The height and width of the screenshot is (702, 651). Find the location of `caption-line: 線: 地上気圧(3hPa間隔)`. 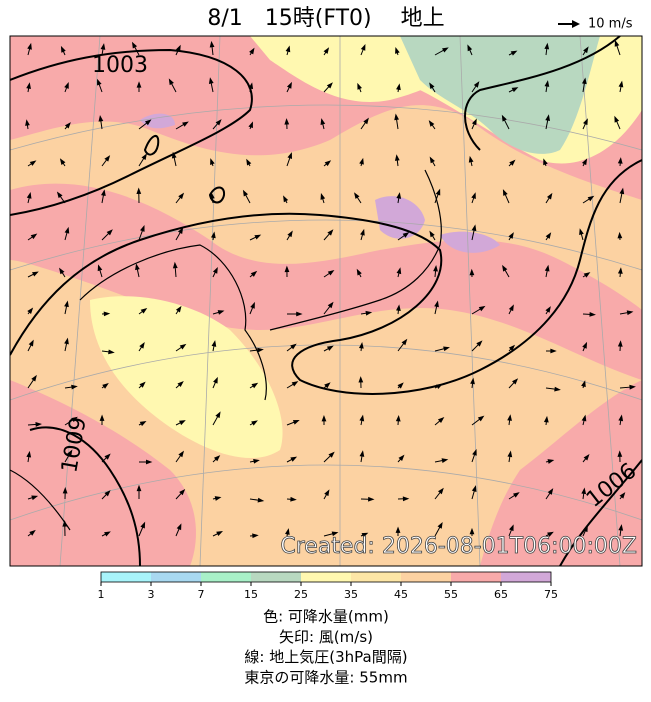

caption-line: 線: 地上気圧(3hPa間隔) is located at coordinates (325, 657).